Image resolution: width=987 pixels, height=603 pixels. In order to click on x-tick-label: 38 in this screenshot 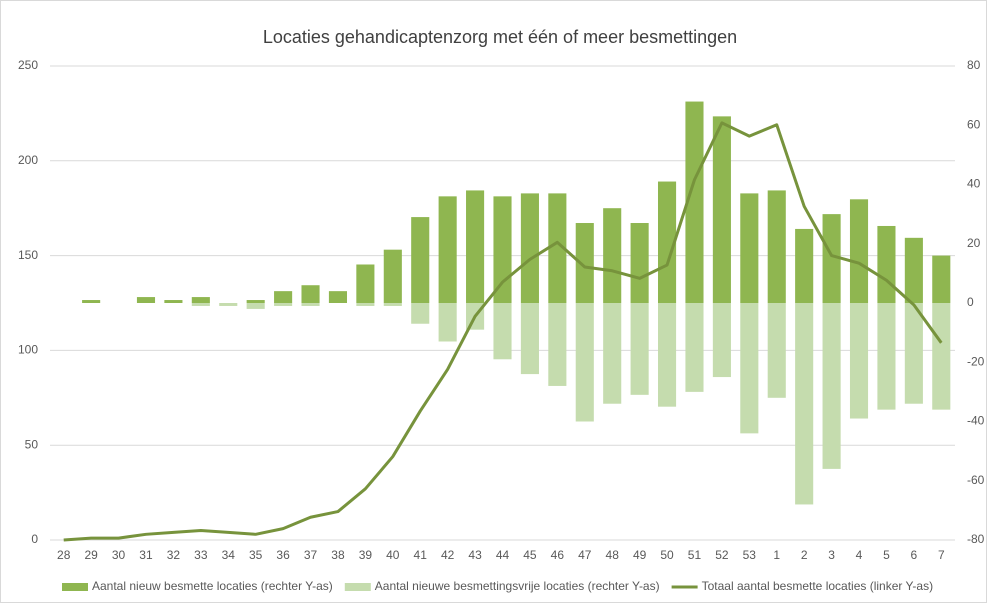, I will do `click(338, 555)`.